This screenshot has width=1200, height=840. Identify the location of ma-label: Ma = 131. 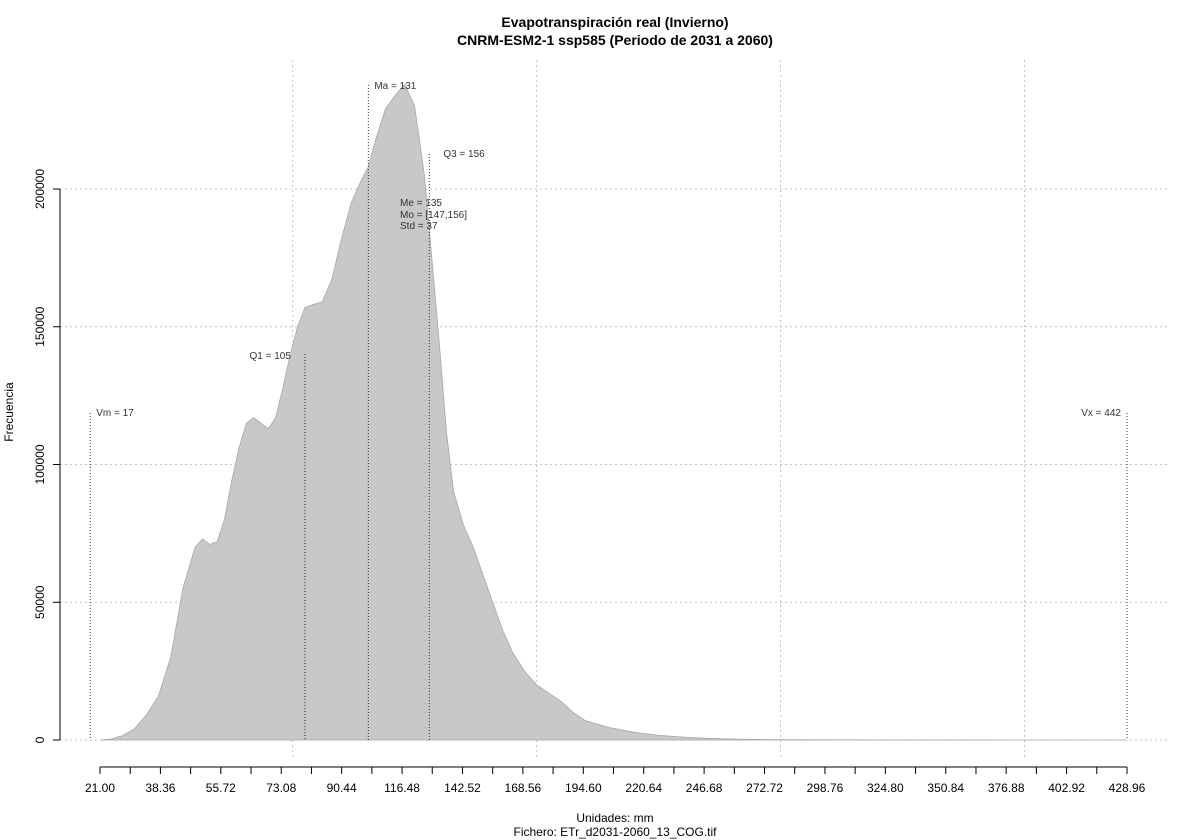
(395, 86).